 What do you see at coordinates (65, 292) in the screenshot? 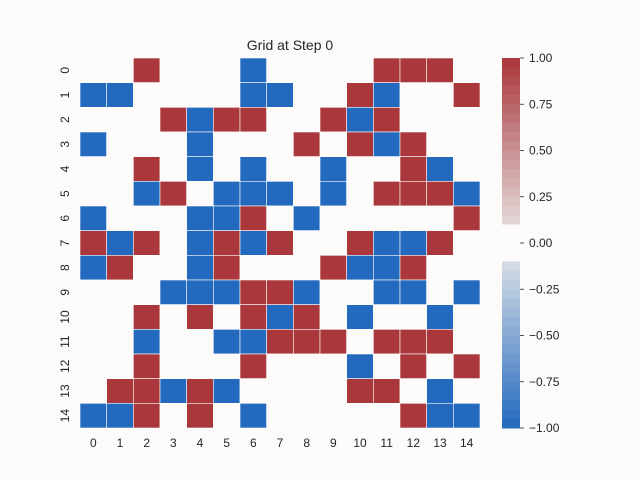
I see `y-tick-label: 9` at bounding box center [65, 292].